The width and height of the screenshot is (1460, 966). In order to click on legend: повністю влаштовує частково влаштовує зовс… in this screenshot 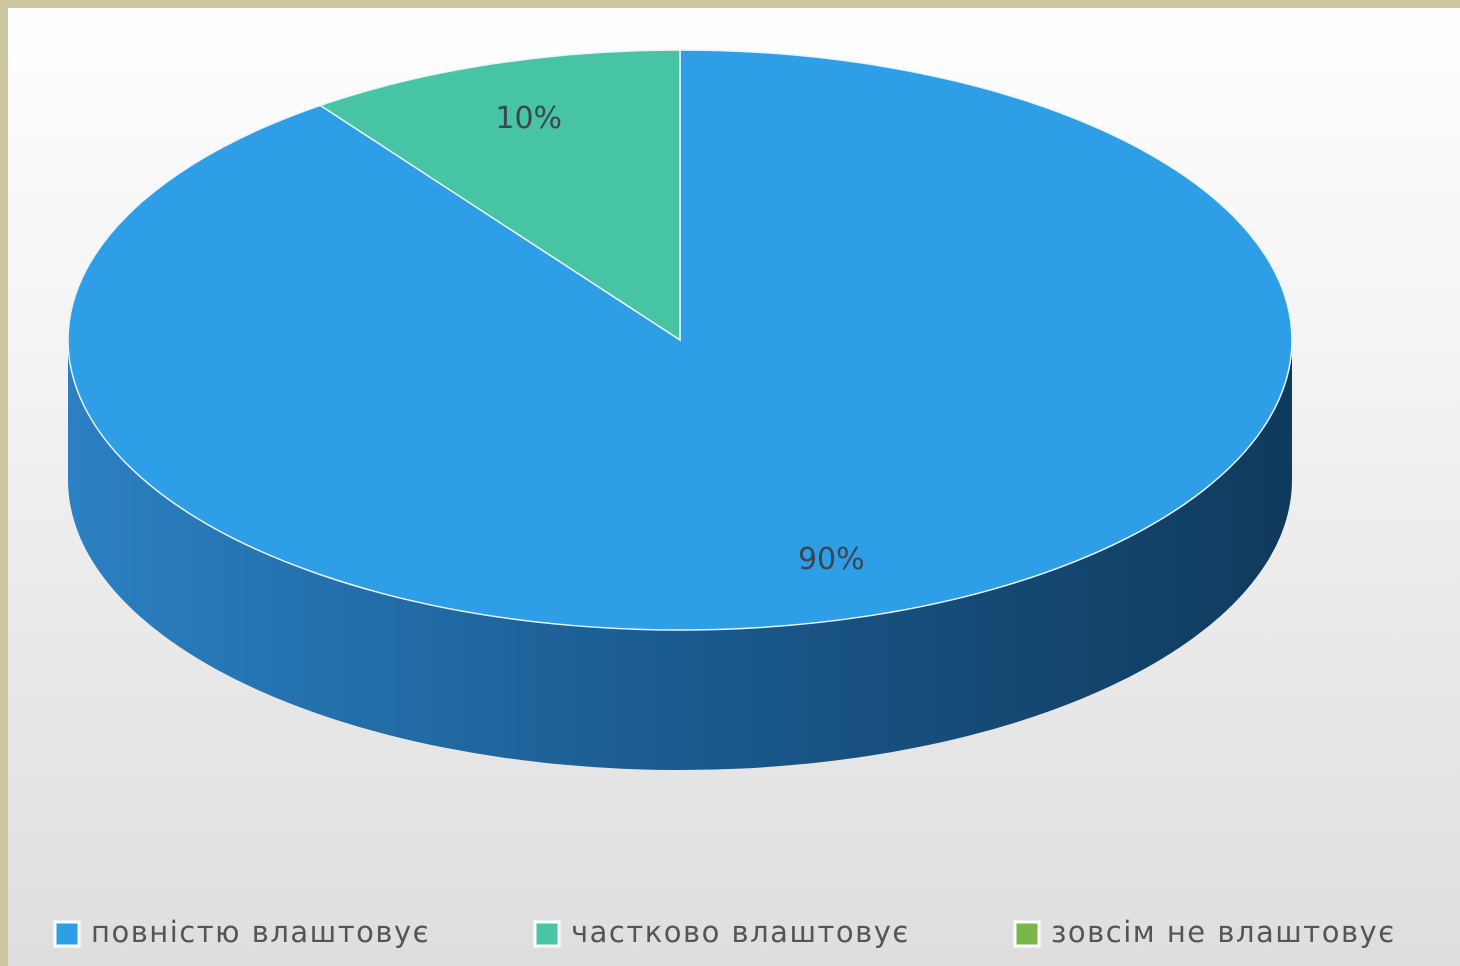, I will do `click(724, 932)`.